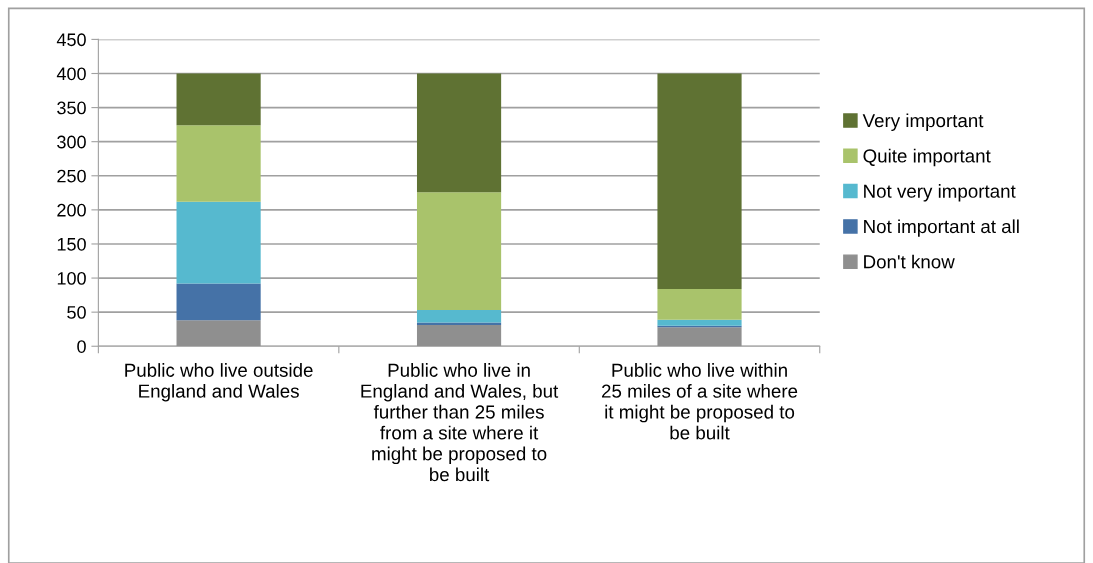  Describe the element at coordinates (909, 261) in the screenshot. I see `legend-label: Don't know` at that location.